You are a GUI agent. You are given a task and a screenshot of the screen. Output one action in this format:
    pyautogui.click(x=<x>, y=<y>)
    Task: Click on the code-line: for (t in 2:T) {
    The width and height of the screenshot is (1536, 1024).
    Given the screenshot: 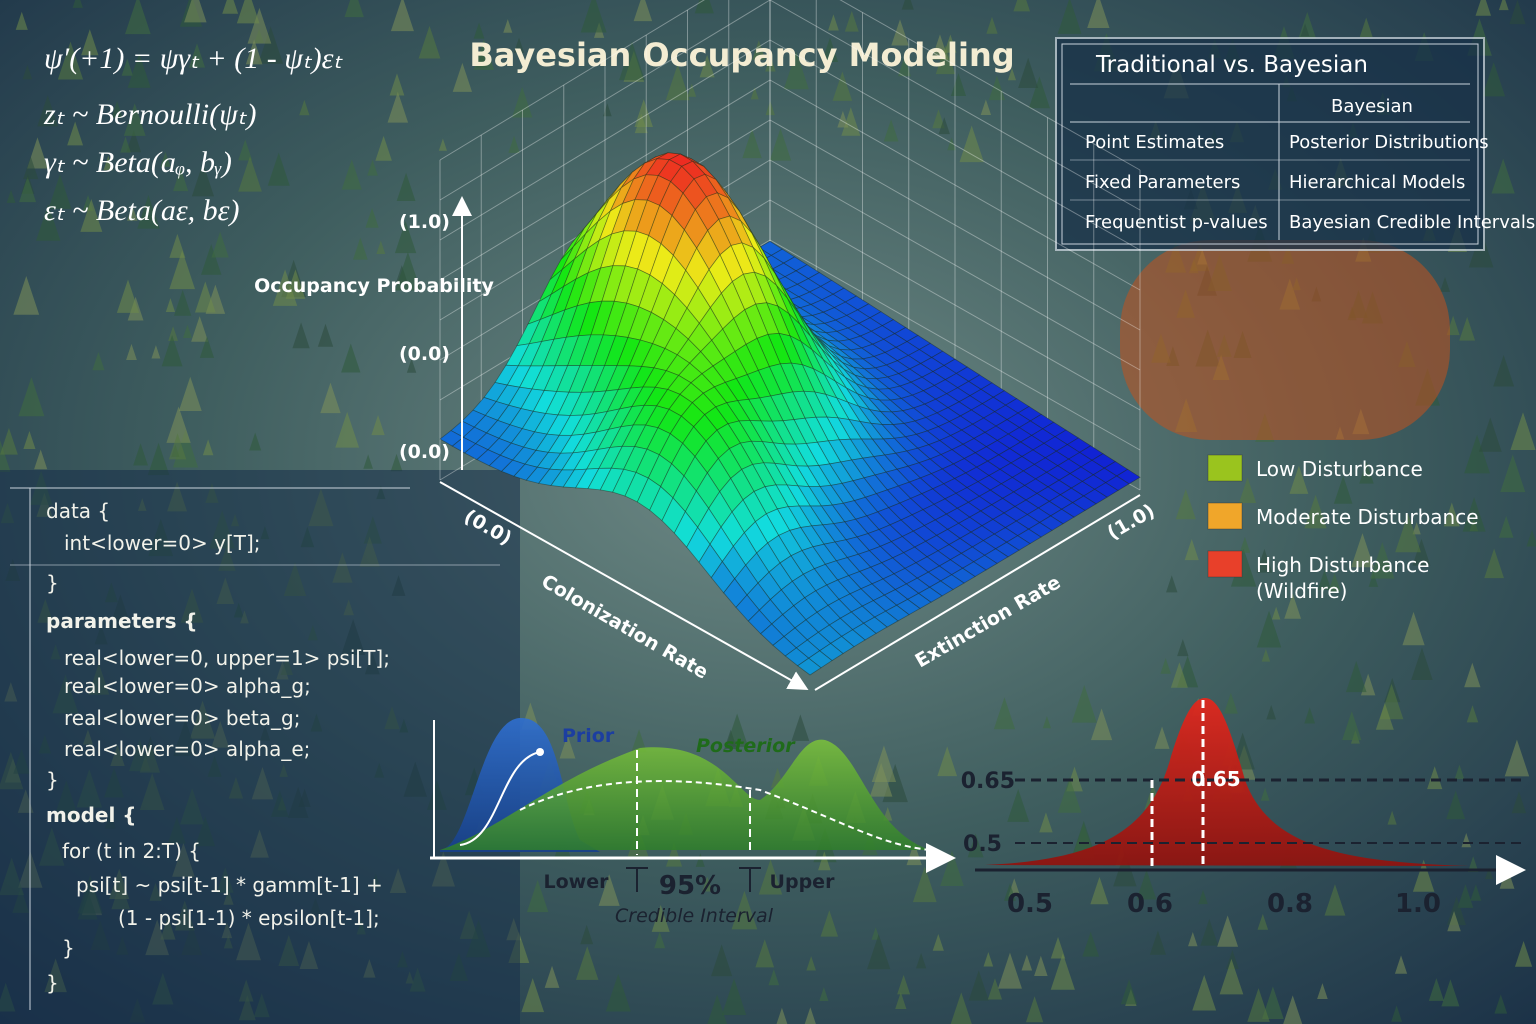 What is the action you would take?
    pyautogui.click(x=131, y=851)
    